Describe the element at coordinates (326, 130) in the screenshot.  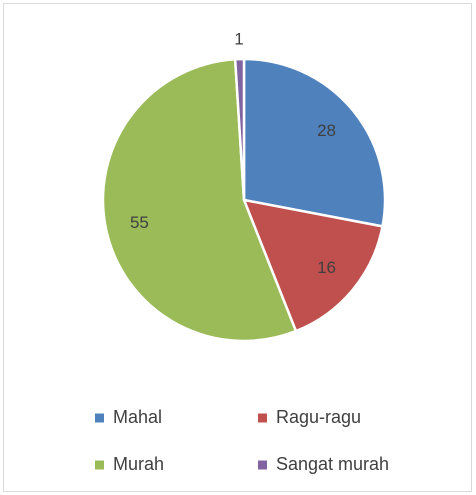
I see `slice-label: 28` at that location.